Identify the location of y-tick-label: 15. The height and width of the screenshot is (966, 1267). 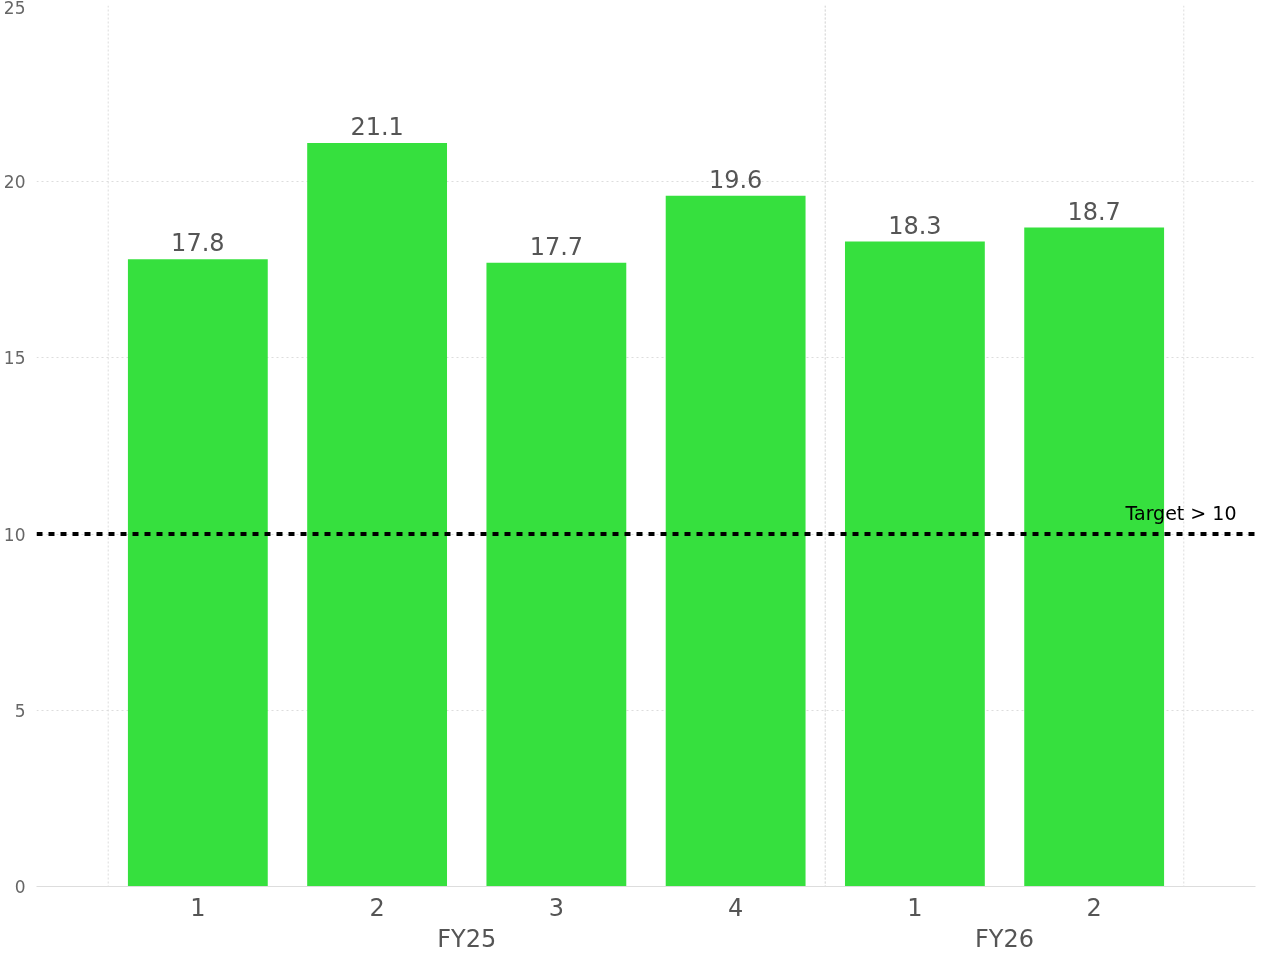
(14, 358).